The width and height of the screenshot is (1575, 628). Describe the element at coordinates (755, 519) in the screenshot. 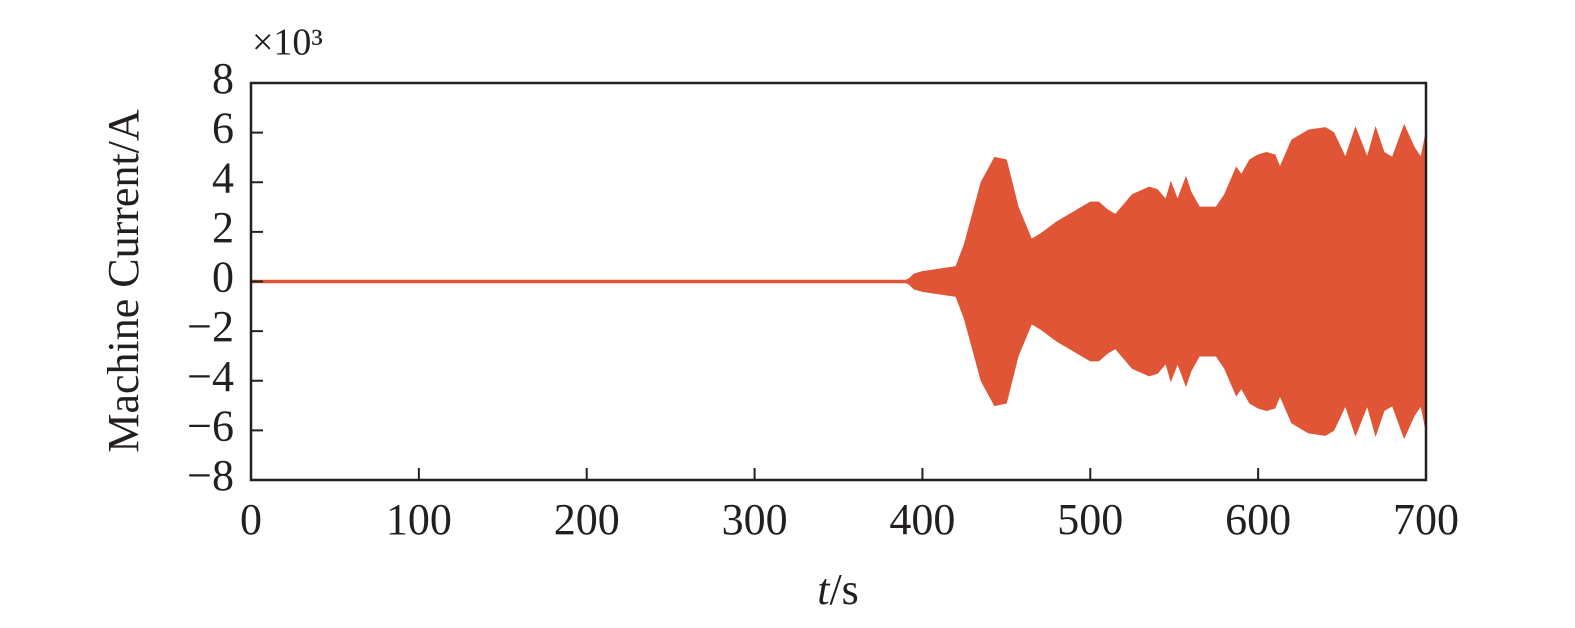

I see `x-tick-label: 300` at that location.